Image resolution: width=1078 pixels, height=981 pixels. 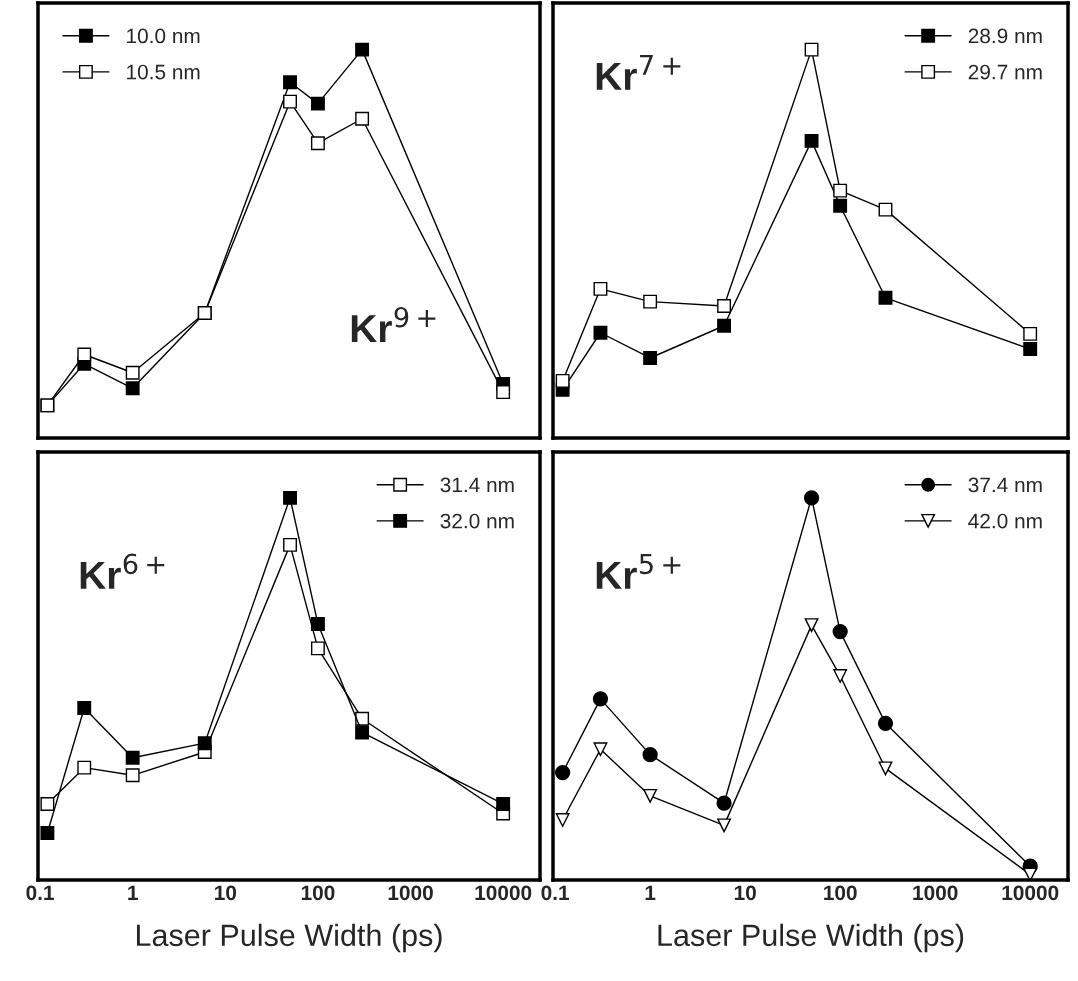 What do you see at coordinates (393, 324) in the screenshot?
I see `annotation: Kr$^{9+}$` at bounding box center [393, 324].